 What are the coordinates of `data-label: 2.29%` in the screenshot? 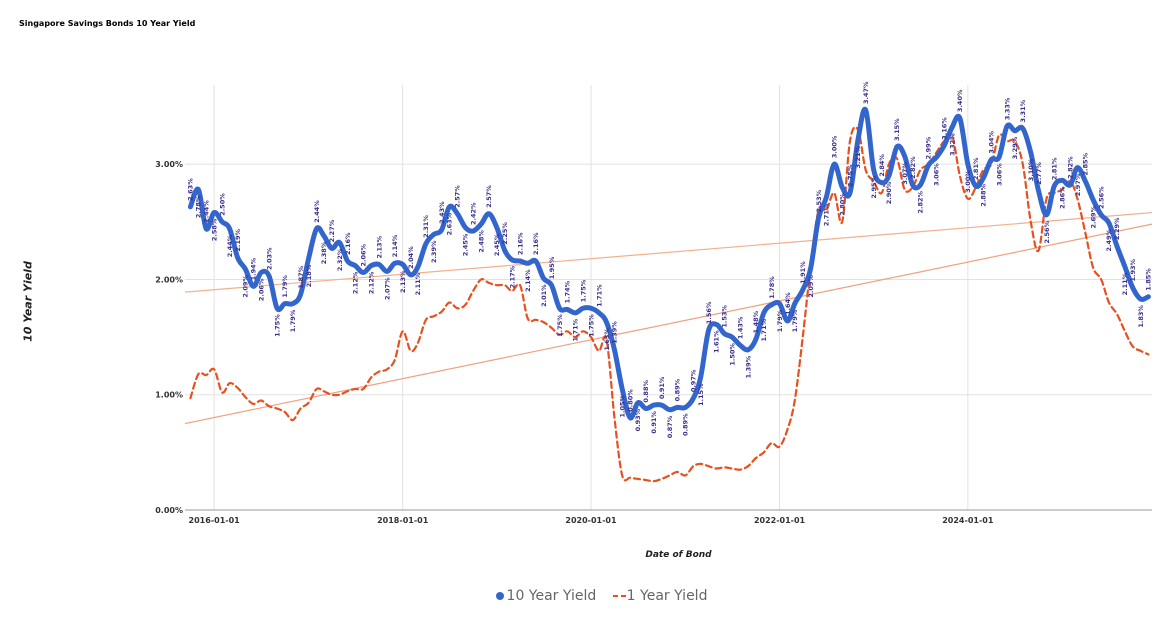 It's located at (1117, 228).